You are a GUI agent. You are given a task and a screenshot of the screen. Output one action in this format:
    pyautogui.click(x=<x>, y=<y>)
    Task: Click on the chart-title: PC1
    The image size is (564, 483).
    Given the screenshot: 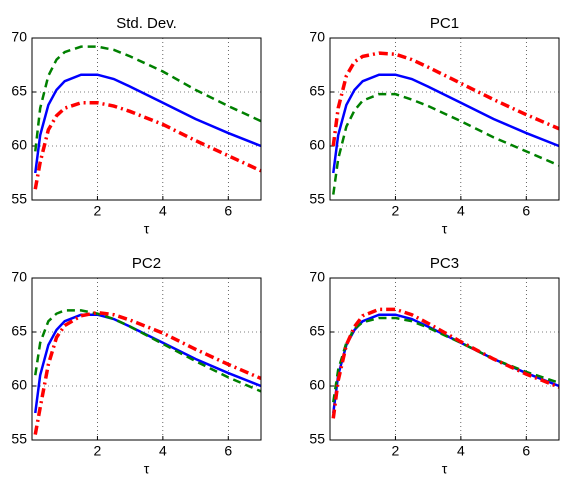 What is the action you would take?
    pyautogui.click(x=444, y=23)
    